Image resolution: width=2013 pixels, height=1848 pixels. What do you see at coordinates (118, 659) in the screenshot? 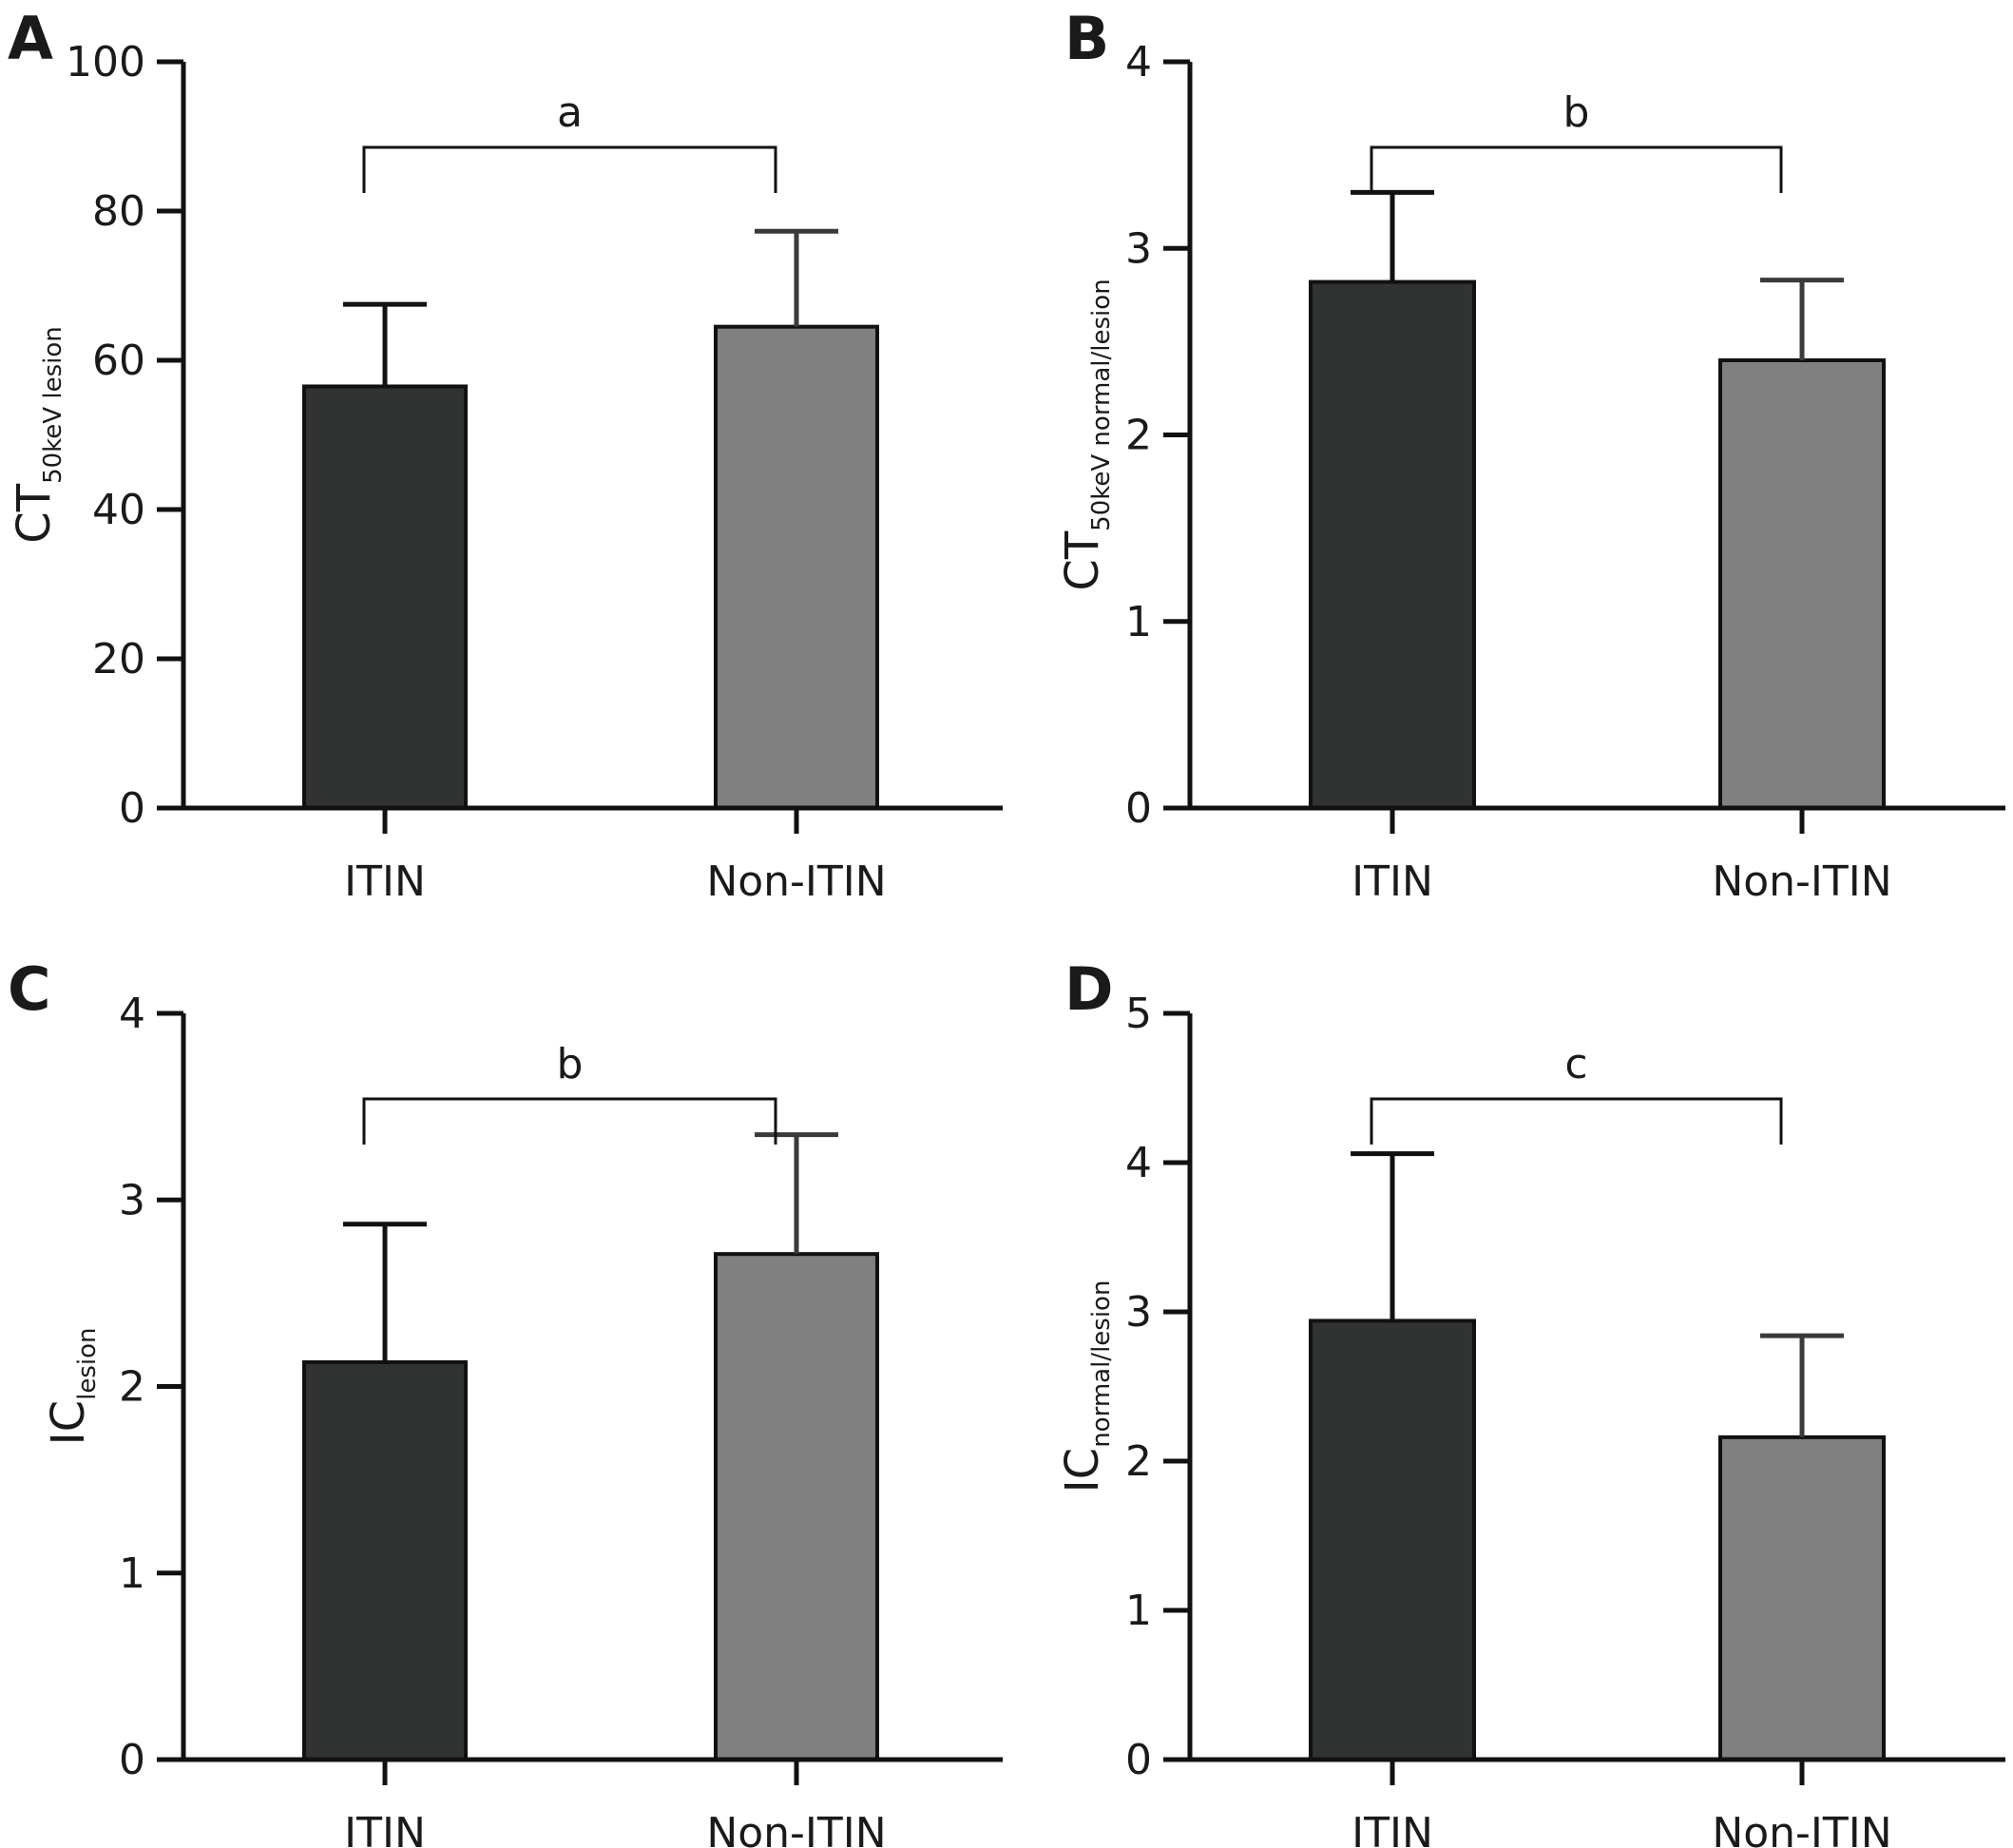
I see `y-tick-label: 20` at bounding box center [118, 659].